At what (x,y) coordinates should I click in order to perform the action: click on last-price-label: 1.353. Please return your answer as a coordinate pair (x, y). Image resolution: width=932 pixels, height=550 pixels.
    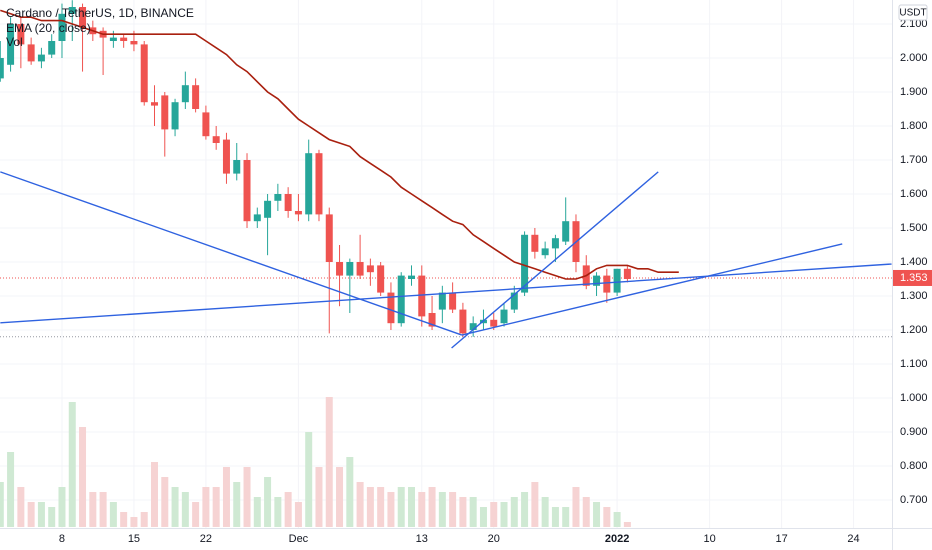
    Looking at the image, I should click on (914, 278).